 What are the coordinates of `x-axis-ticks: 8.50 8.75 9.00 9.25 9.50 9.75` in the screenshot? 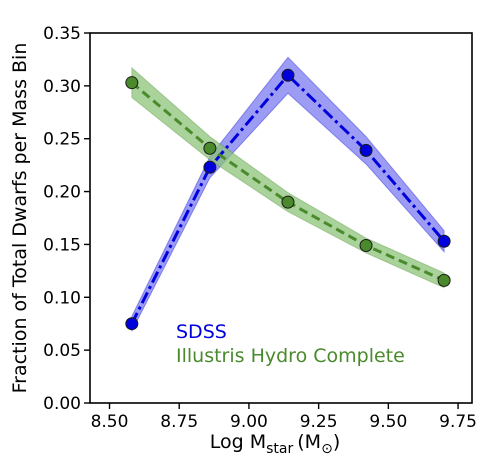 It's located at (284, 417).